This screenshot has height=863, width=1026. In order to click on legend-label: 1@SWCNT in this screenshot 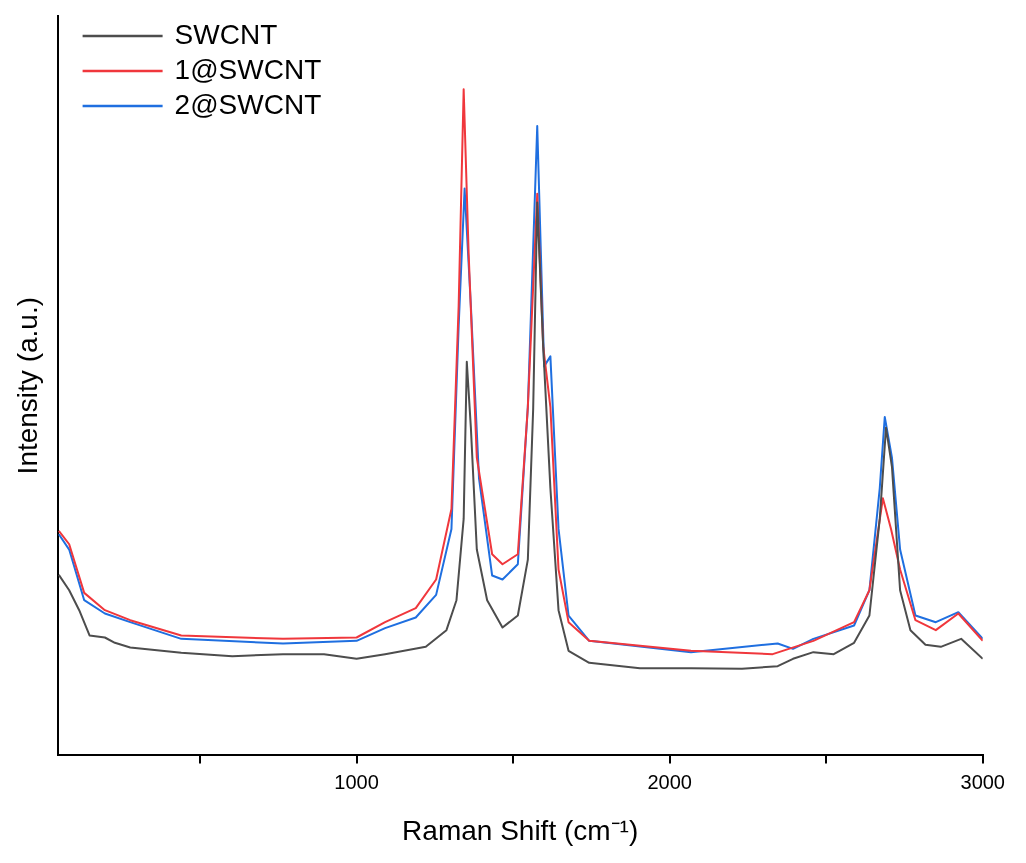, I will do `click(248, 69)`.